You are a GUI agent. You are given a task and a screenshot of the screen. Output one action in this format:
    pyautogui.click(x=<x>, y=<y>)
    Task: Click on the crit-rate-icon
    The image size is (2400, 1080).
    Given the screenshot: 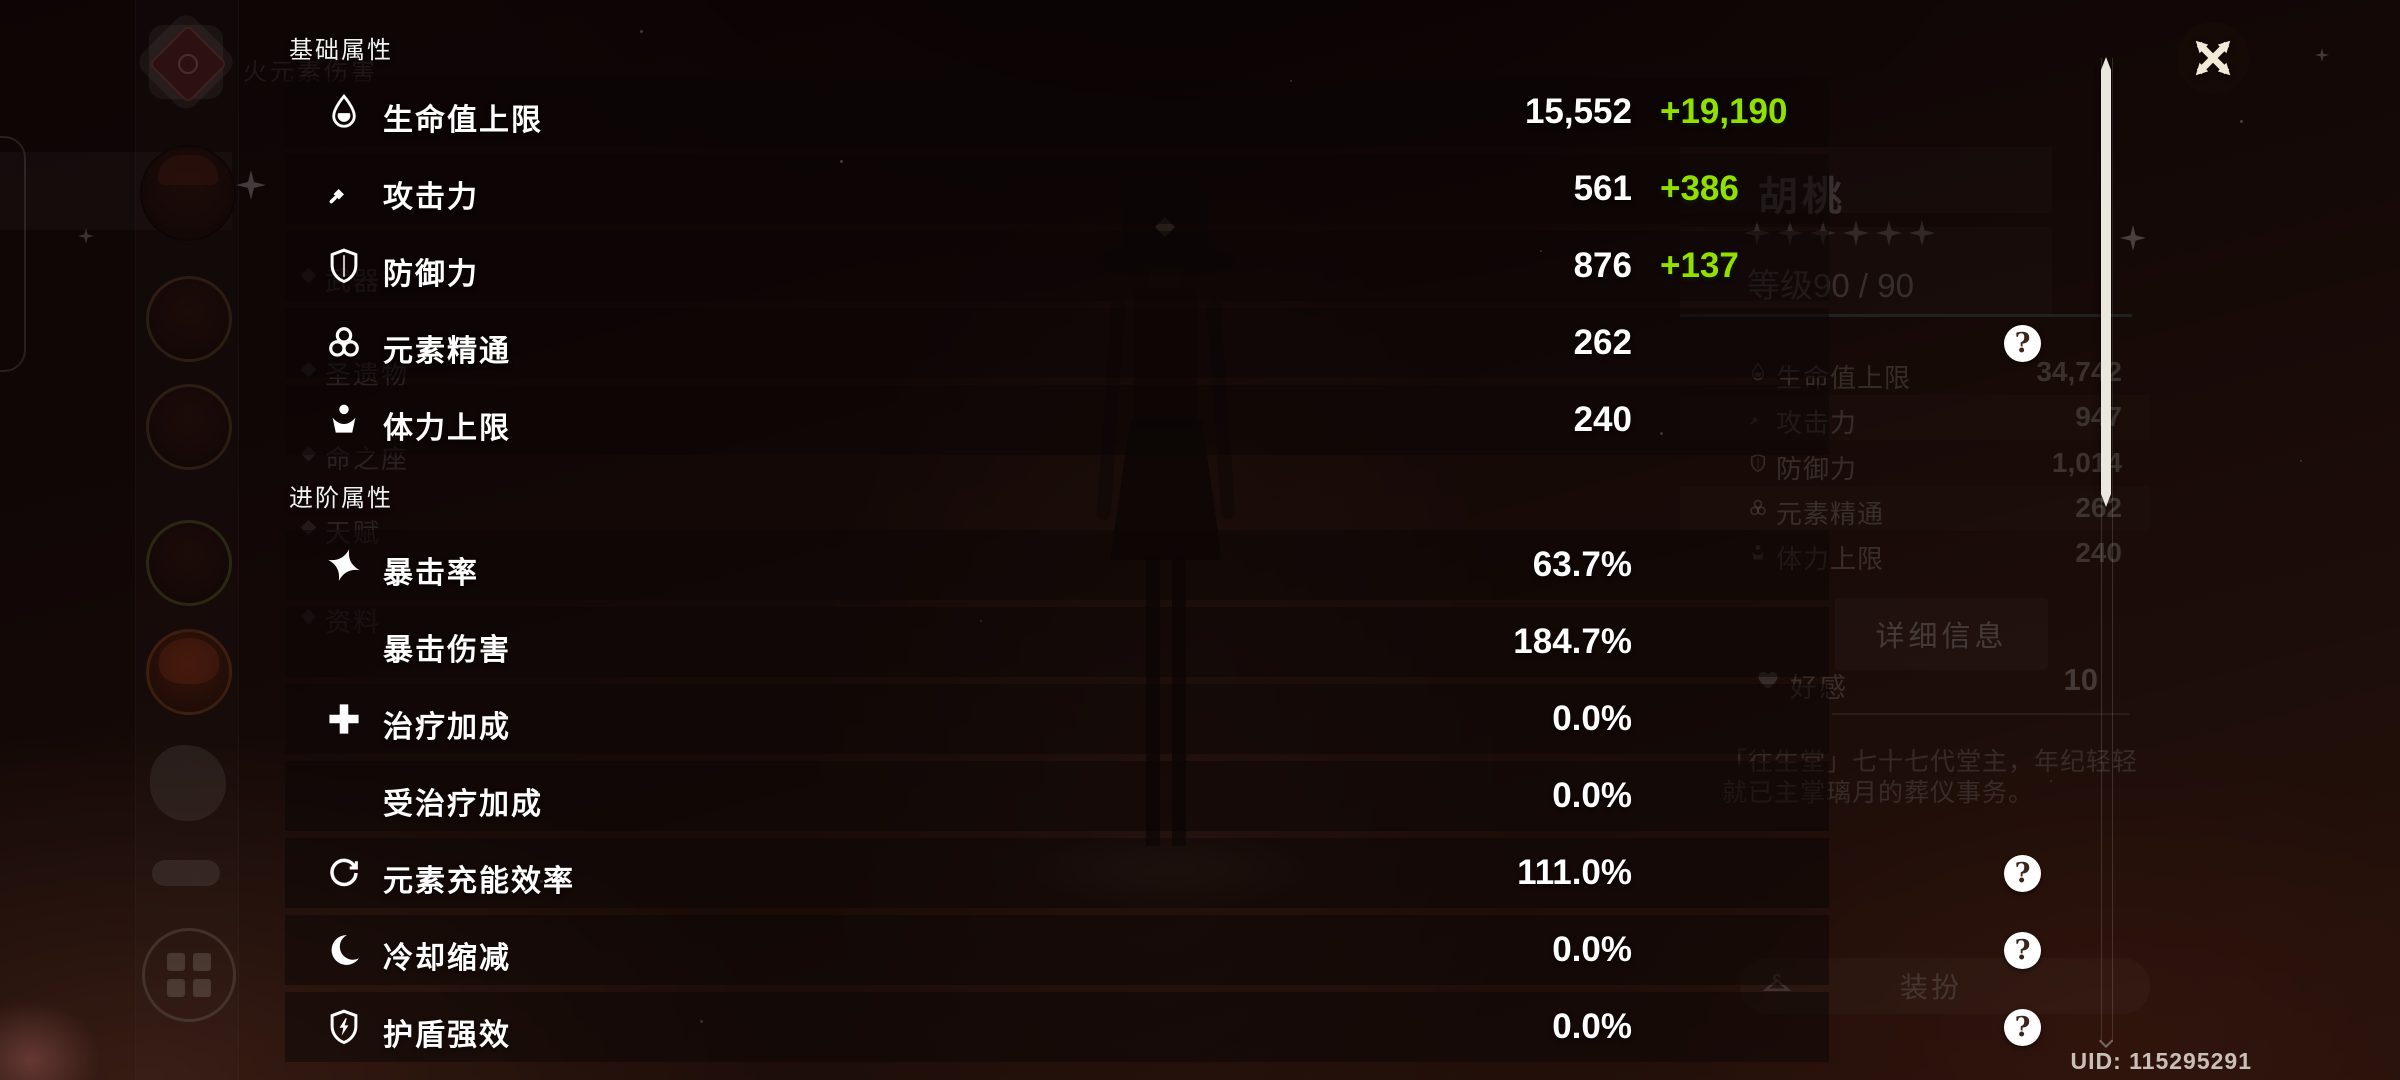 What is the action you would take?
    pyautogui.click(x=344, y=565)
    